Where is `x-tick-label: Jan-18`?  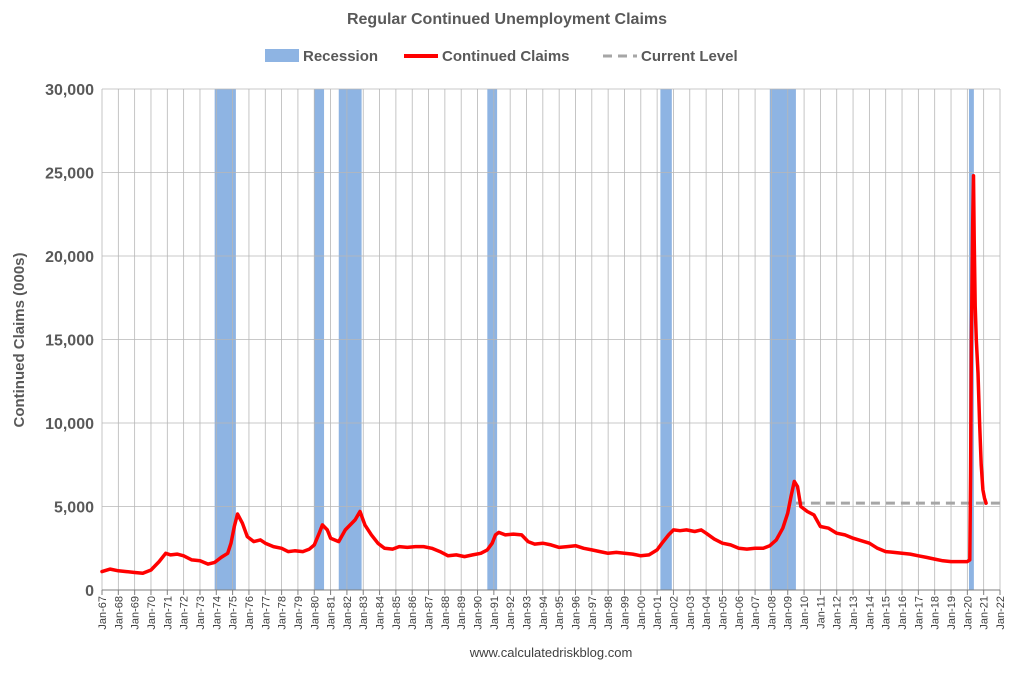
x-tick-label: Jan-18 is located at coordinates (936, 613).